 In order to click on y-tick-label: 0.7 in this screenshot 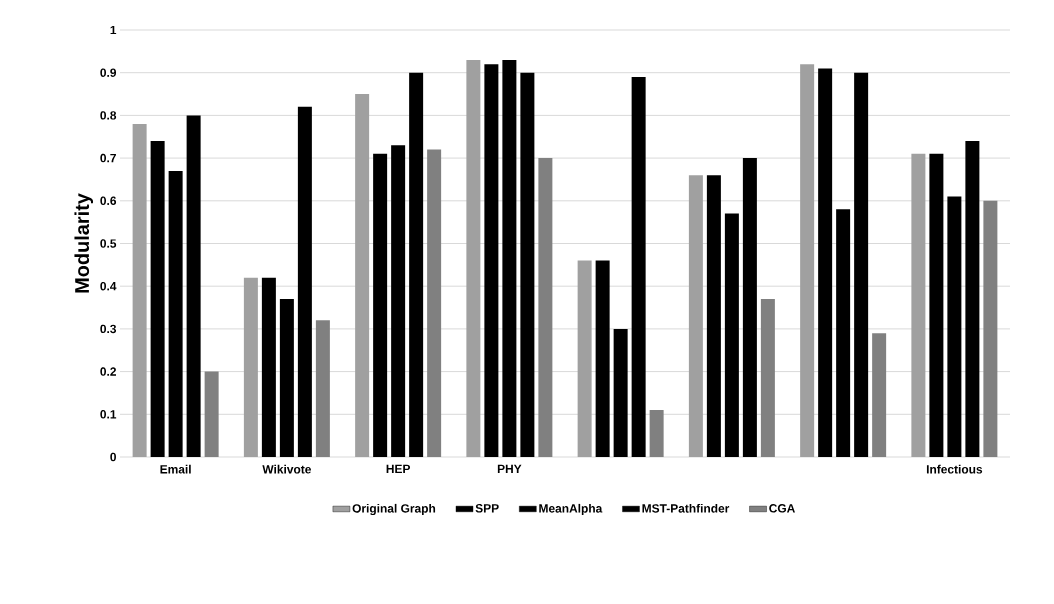, I will do `click(108, 158)`.